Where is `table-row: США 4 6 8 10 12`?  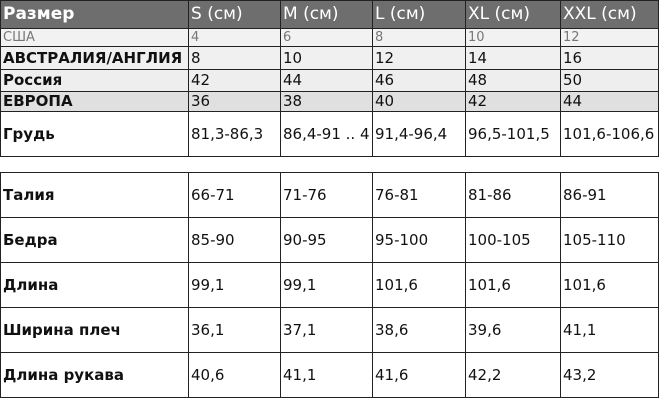 table-row: США 4 6 8 10 12 is located at coordinates (329, 37).